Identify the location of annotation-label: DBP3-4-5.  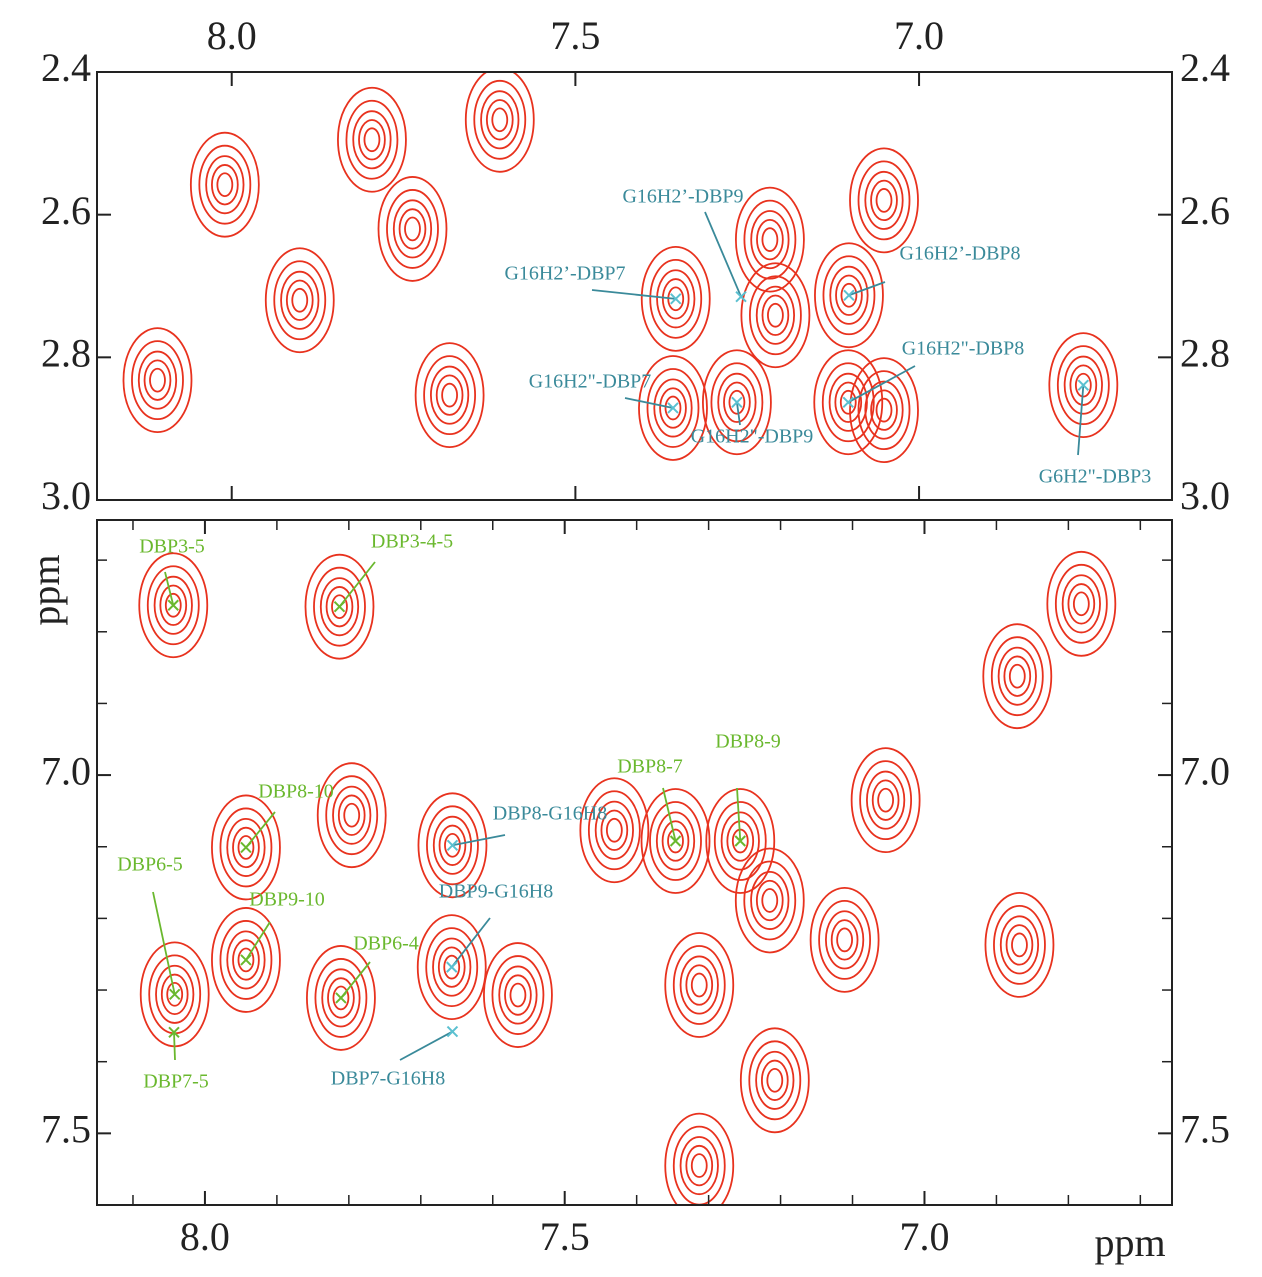
(412, 542).